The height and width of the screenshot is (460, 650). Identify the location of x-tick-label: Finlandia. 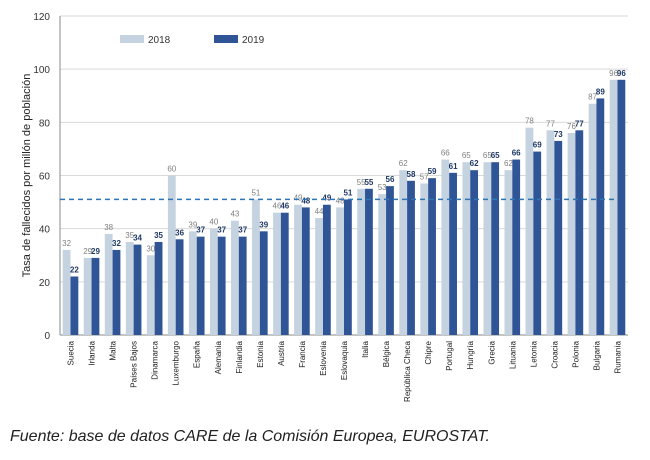
(239, 356).